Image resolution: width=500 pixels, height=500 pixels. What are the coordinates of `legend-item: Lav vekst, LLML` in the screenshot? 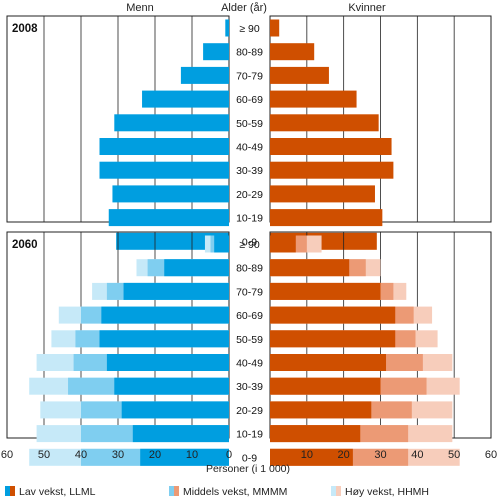 It's located at (50, 492).